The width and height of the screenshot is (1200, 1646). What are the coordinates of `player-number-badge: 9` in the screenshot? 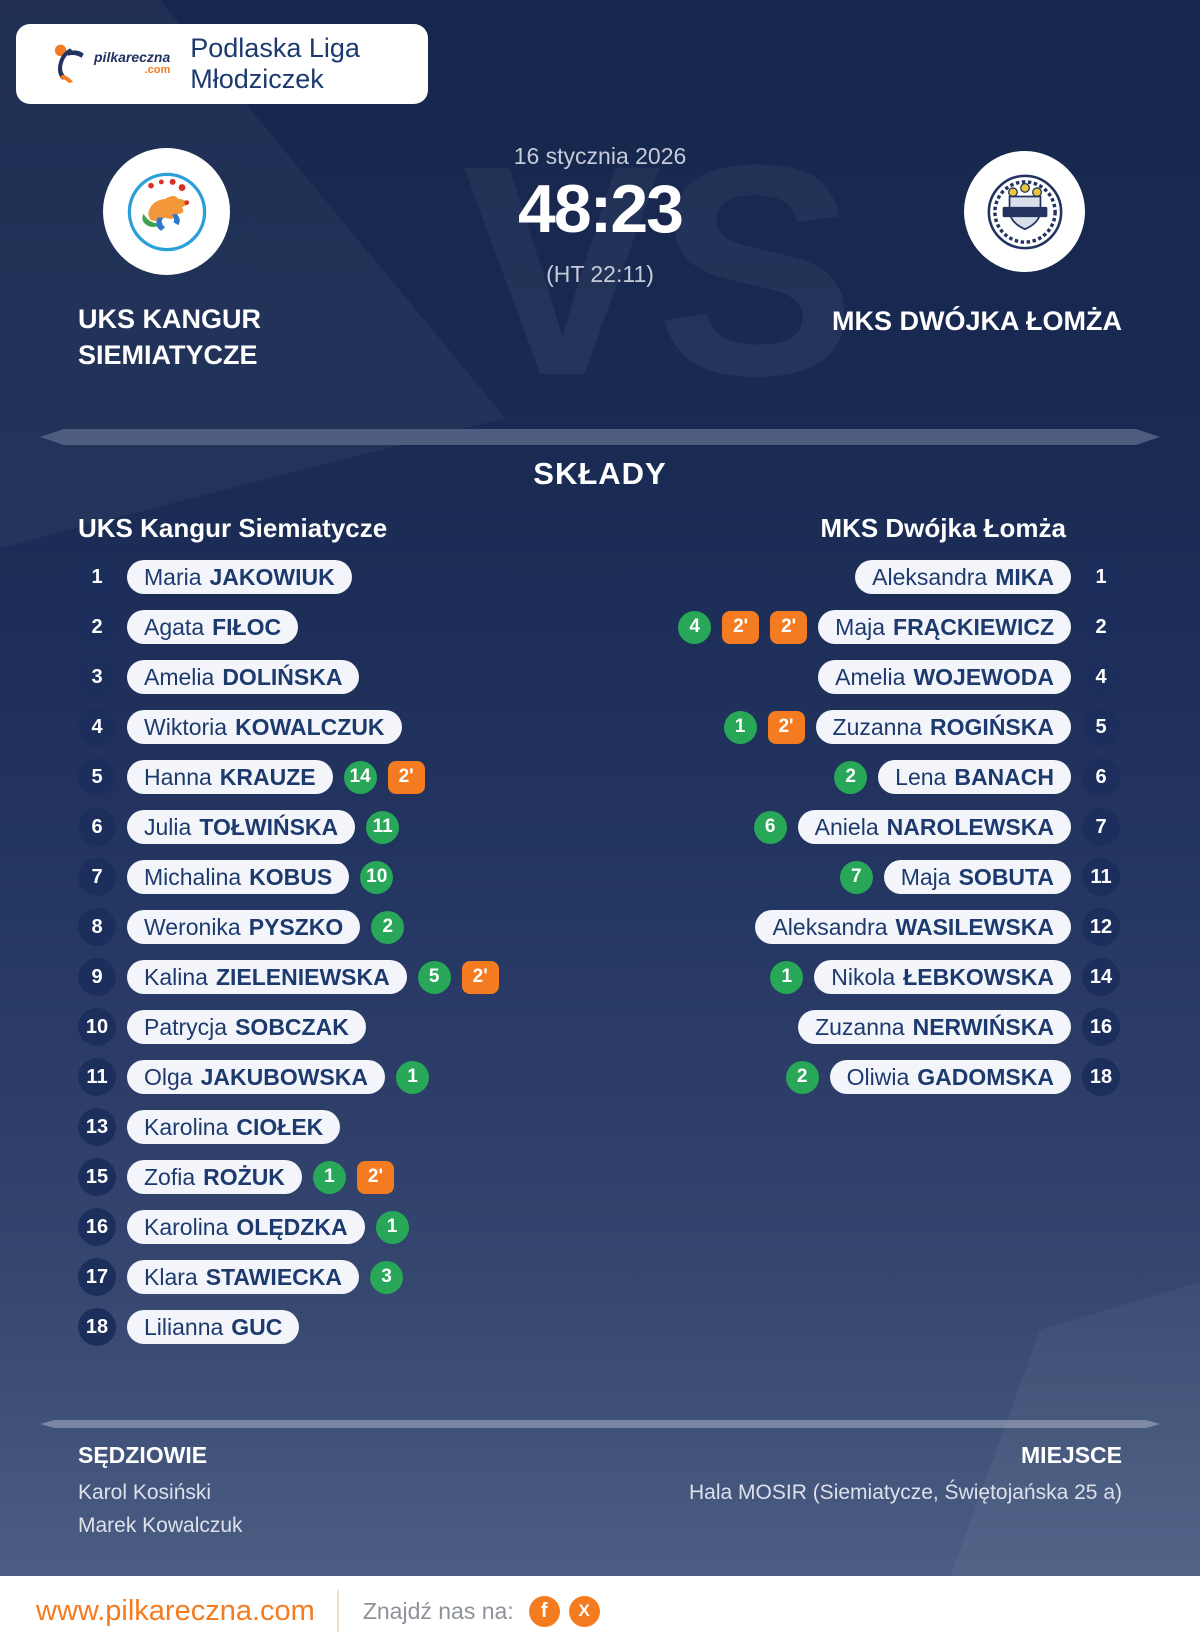 It's located at (97, 977).